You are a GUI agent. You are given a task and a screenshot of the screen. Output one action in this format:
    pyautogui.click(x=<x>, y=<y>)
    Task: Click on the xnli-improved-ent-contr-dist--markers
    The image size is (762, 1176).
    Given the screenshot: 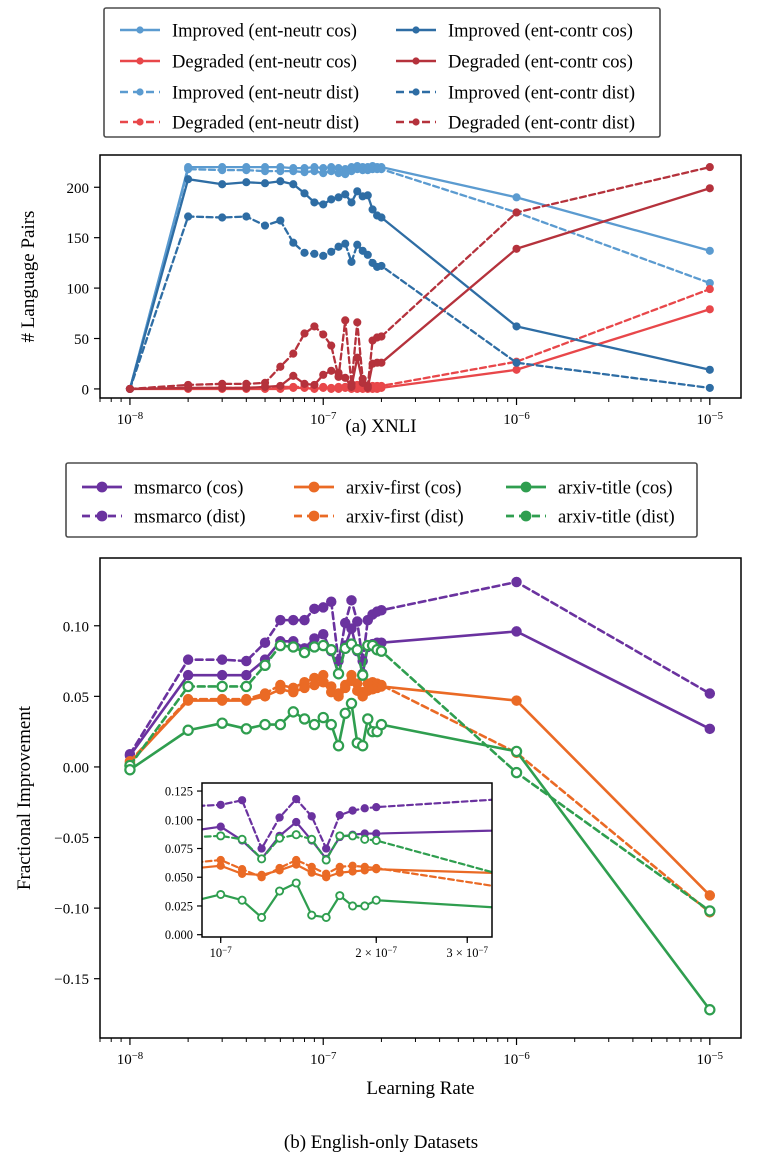 What is the action you would take?
    pyautogui.click(x=419, y=303)
    